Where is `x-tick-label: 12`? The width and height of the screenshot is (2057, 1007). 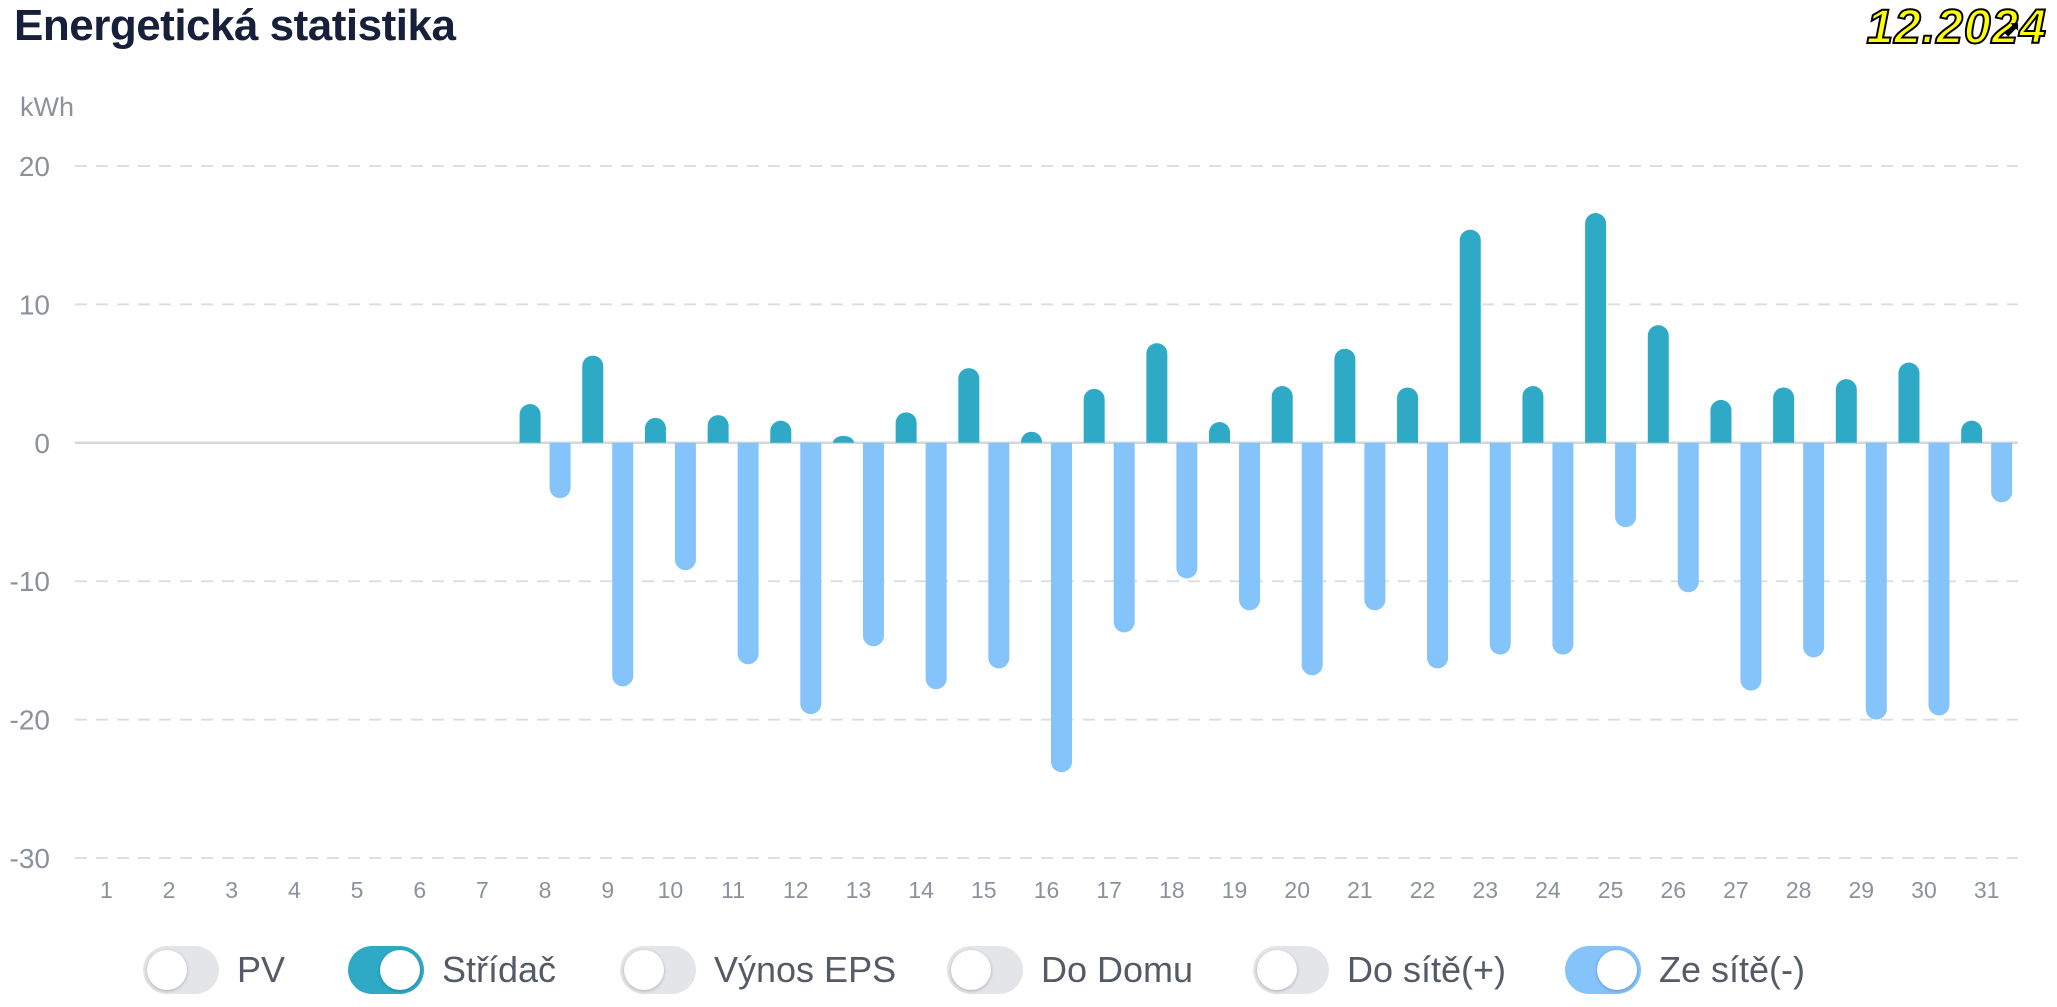 x-tick-label: 12 is located at coordinates (796, 890).